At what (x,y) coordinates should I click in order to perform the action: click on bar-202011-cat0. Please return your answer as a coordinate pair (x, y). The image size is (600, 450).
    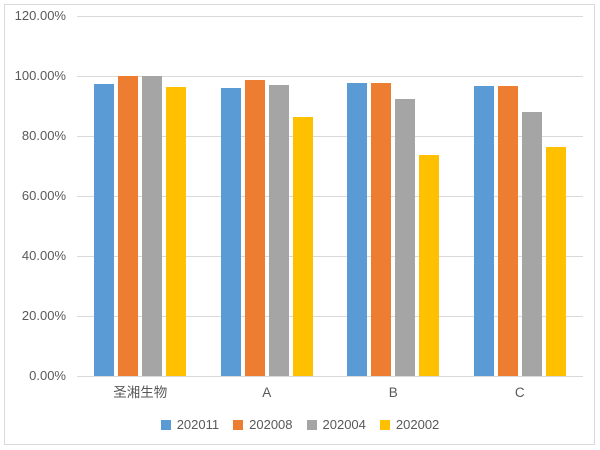
    Looking at the image, I should click on (104, 230).